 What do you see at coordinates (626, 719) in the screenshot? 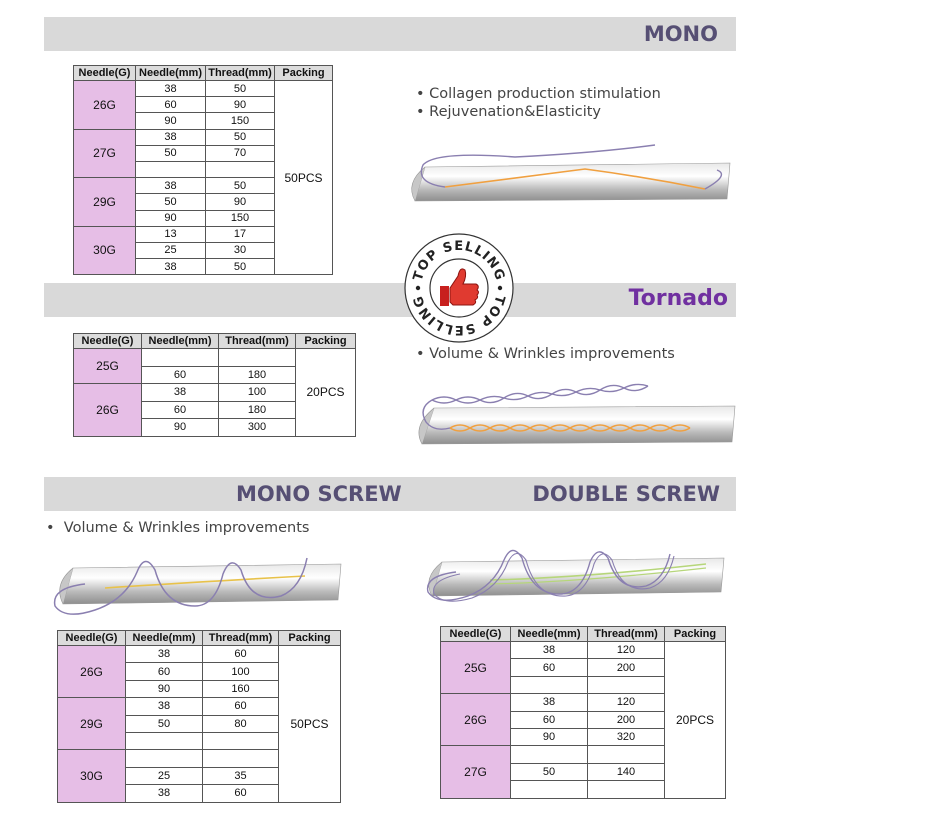
I see `thread-length-cell: 200` at bounding box center [626, 719].